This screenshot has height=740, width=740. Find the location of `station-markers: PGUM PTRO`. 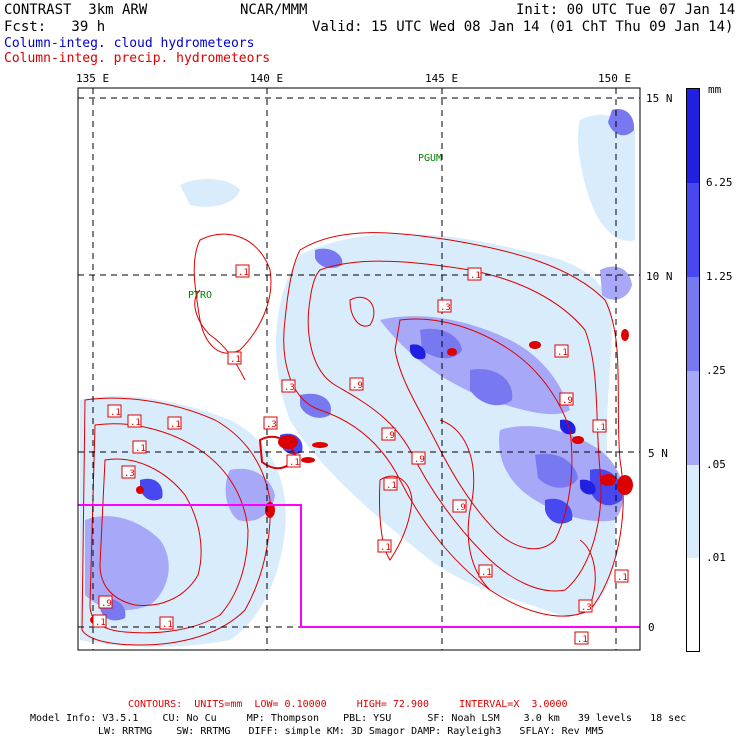

station-markers: PGUM PTRO is located at coordinates (315, 227).